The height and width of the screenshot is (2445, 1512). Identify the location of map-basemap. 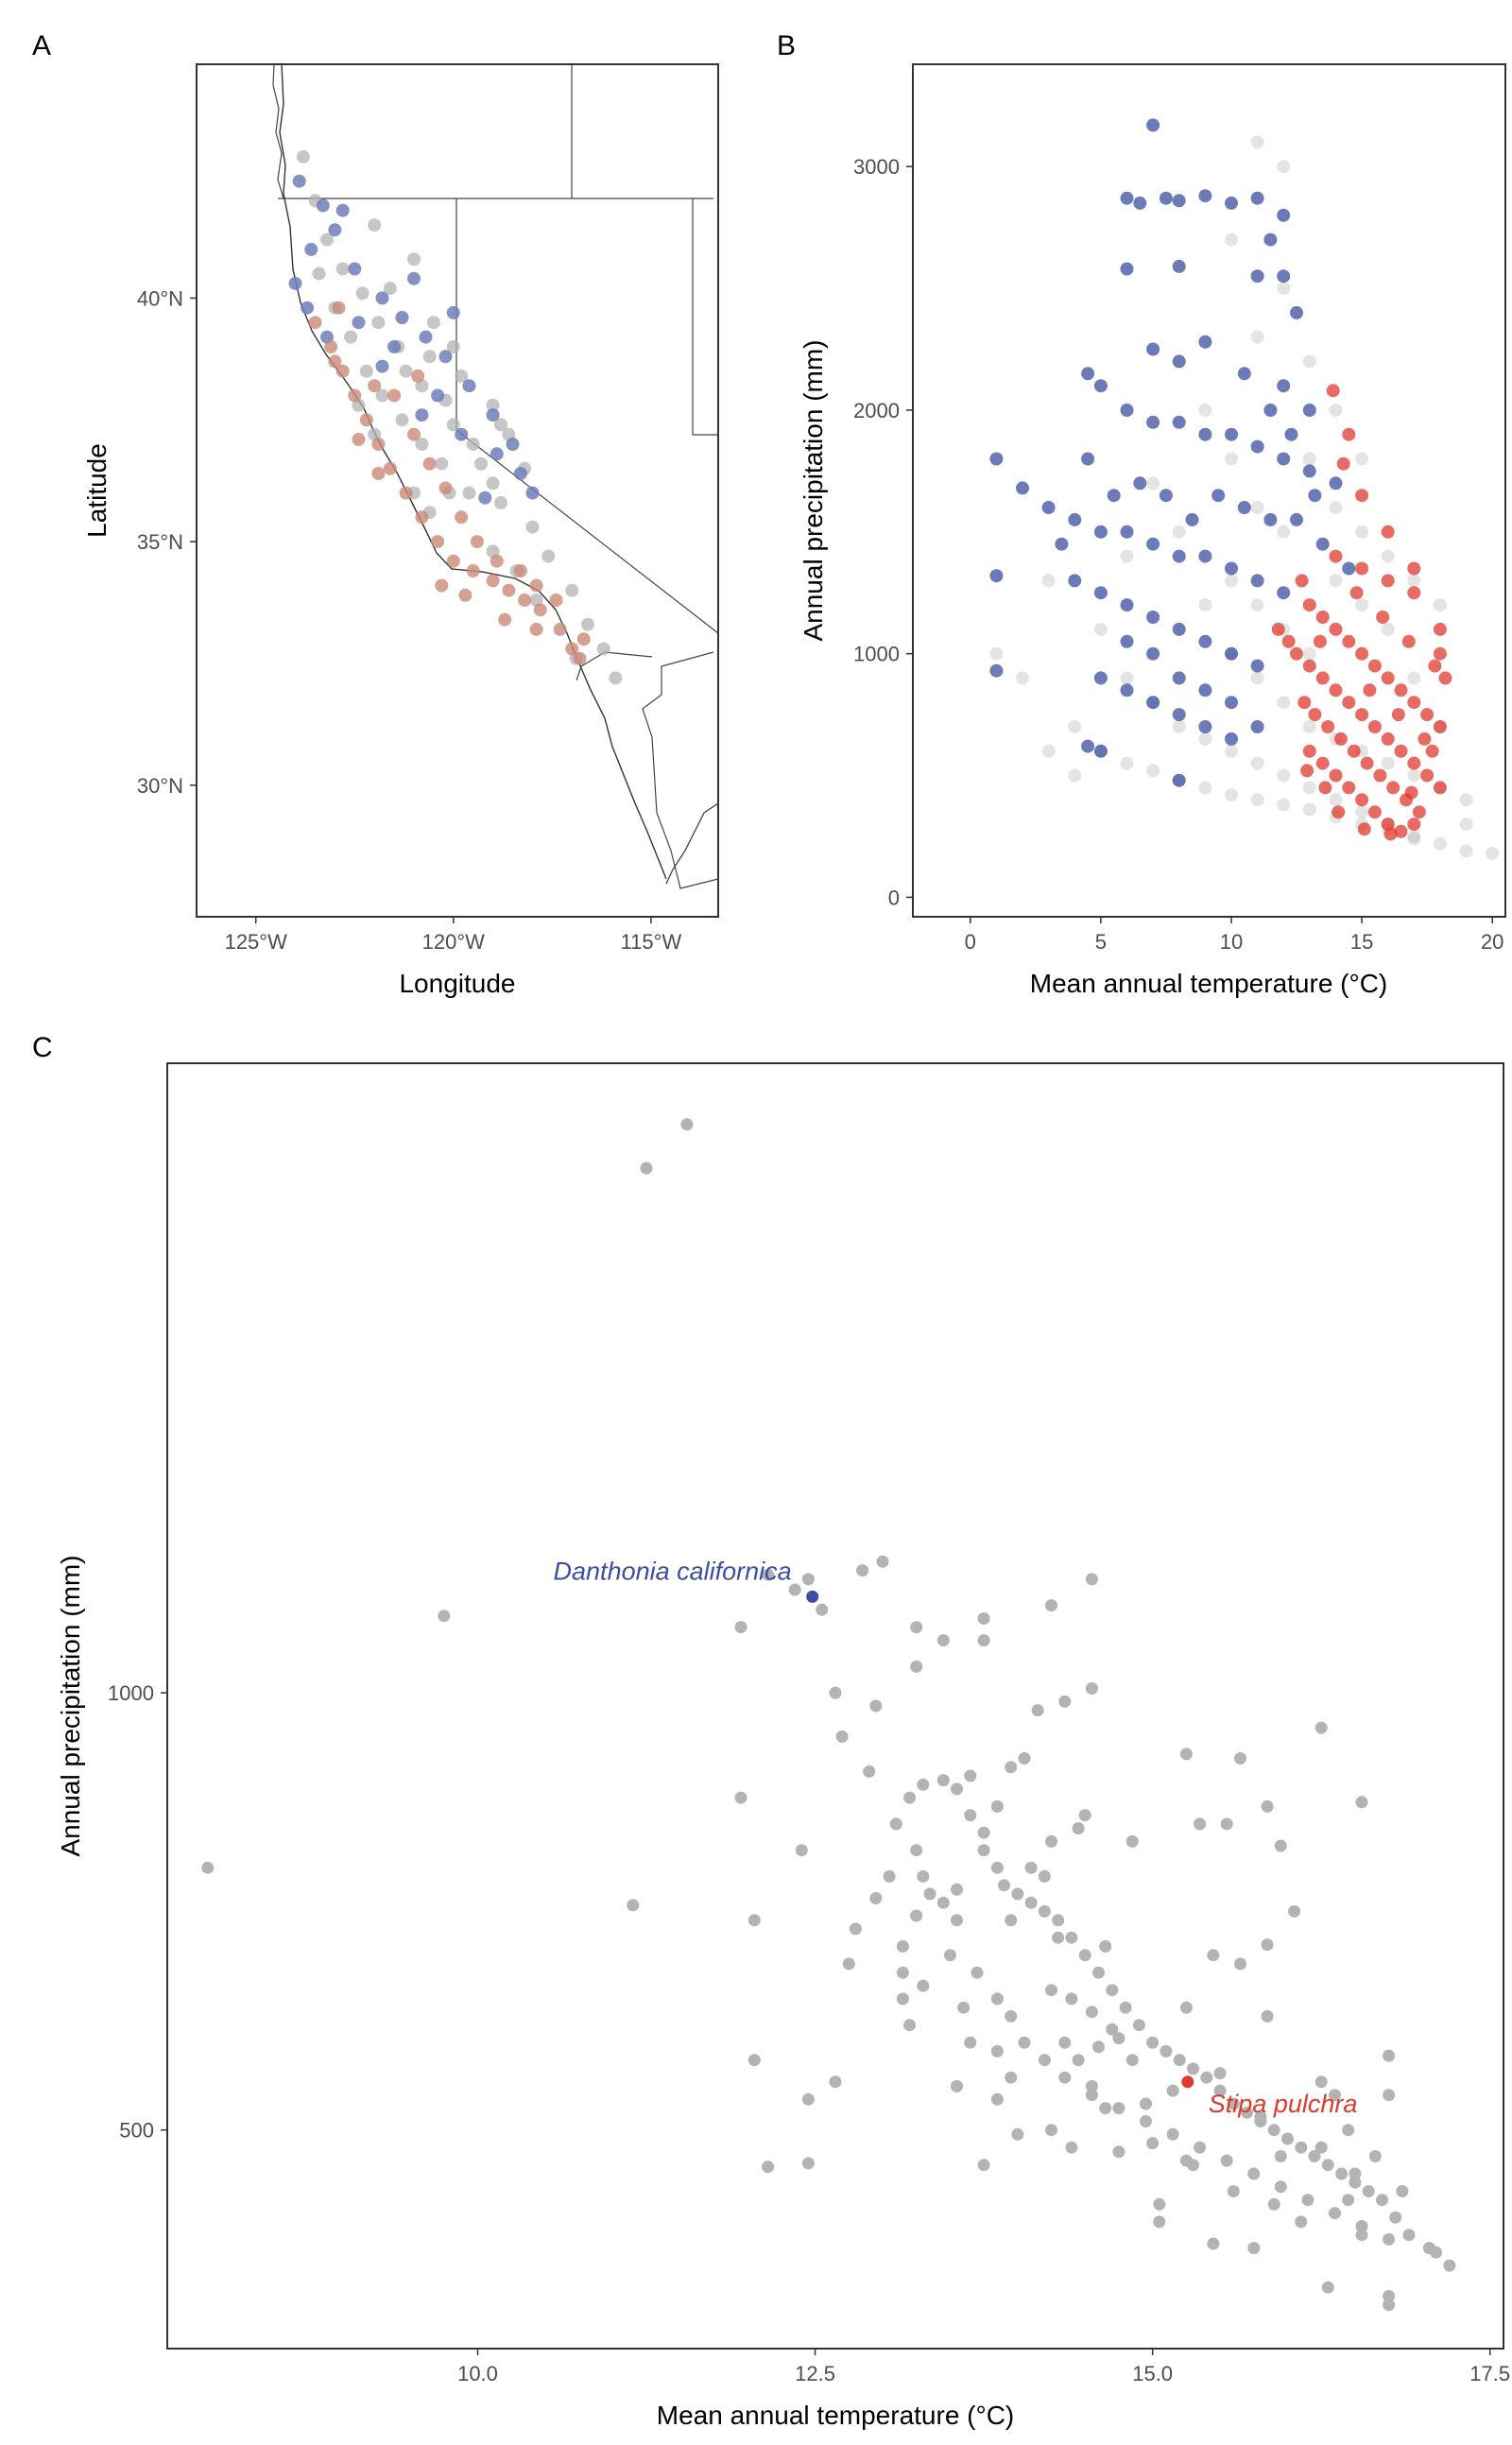
(495, 476).